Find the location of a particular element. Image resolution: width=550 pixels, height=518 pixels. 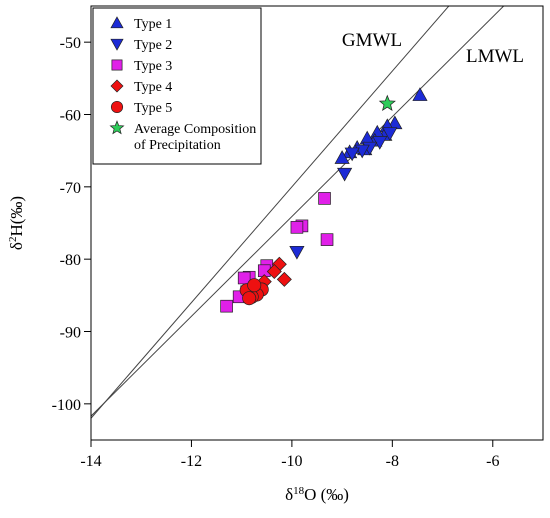

y-tick-label: -50 is located at coordinates (70, 43).